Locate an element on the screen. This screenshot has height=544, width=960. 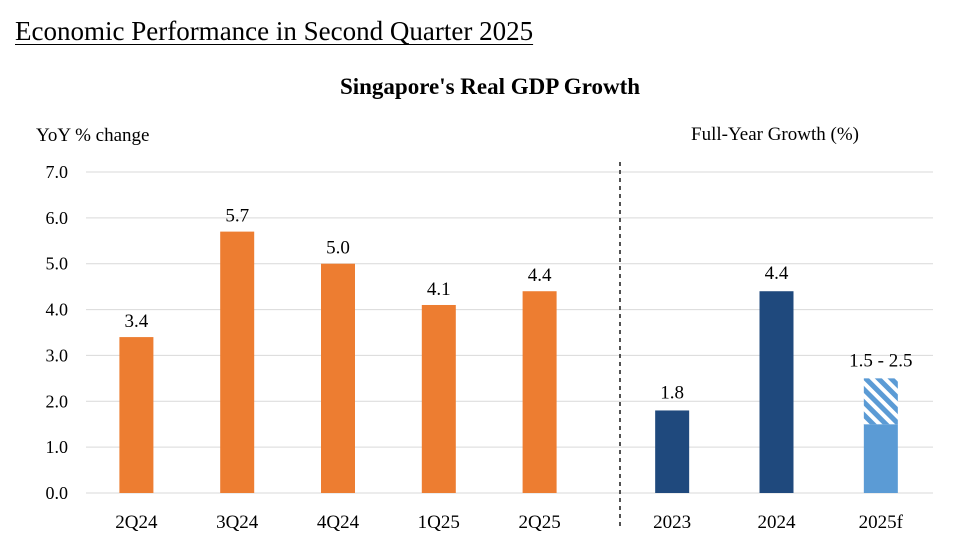
annual-section-title: Full-Year Growth (%) is located at coordinates (775, 134).